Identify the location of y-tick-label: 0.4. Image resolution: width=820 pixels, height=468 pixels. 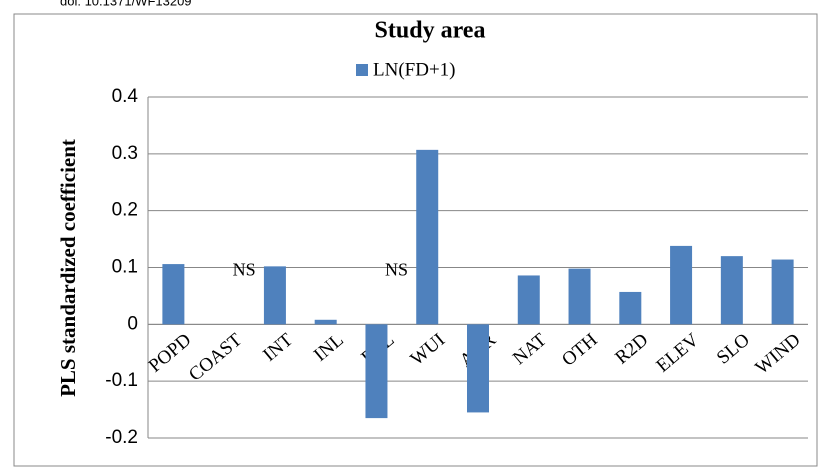
(125, 96).